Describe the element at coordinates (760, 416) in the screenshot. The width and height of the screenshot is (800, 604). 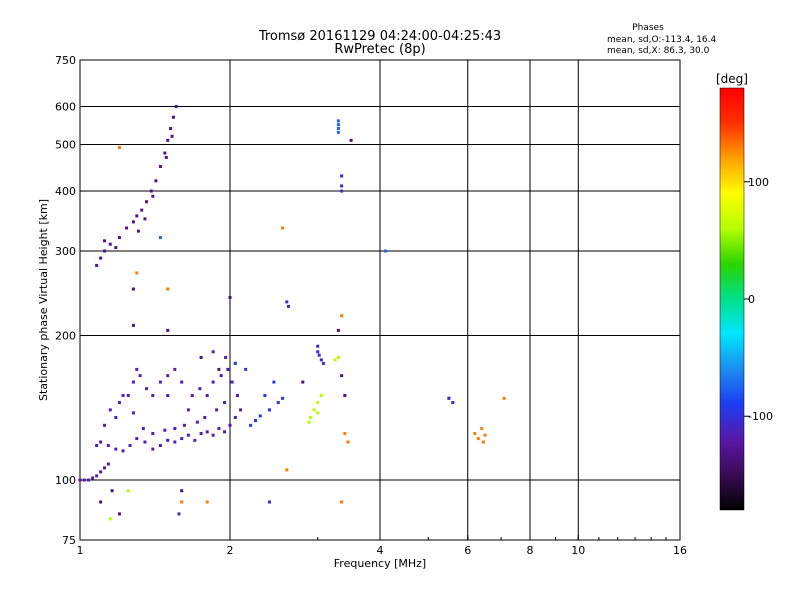
I see `colorbar-tick-label: -100` at that location.